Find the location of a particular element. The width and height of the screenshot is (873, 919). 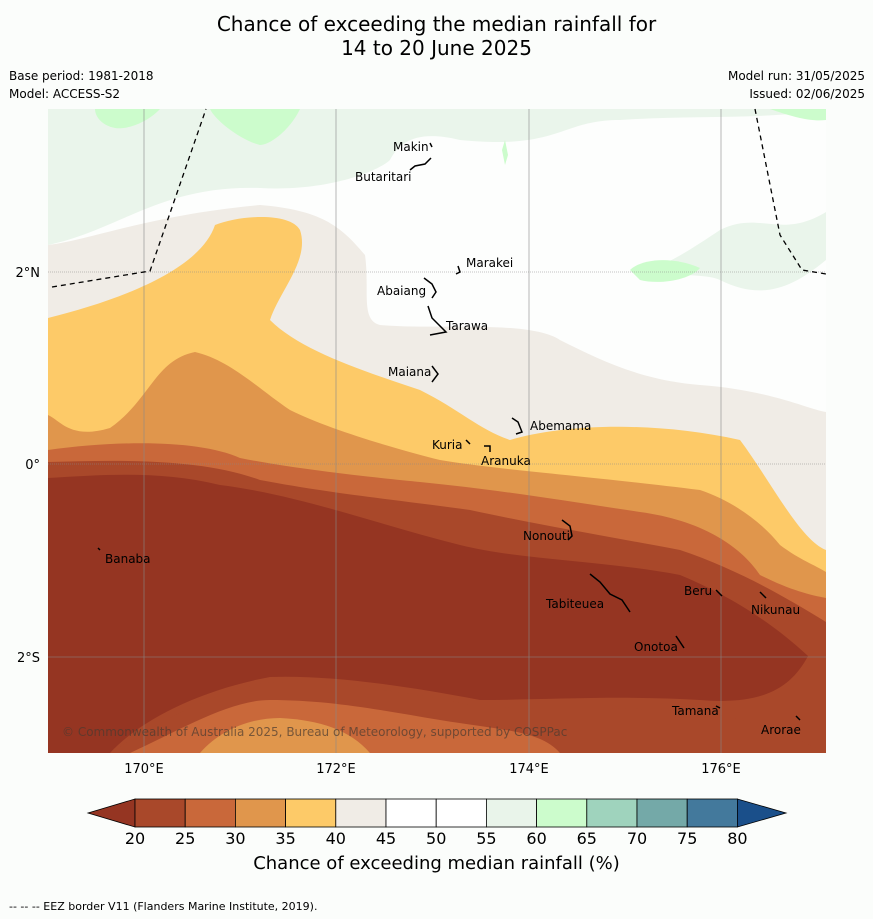

colorbar: 20 25 30 35 40 45 50 55 60 65 70 75 80 is located at coordinates (437, 823).